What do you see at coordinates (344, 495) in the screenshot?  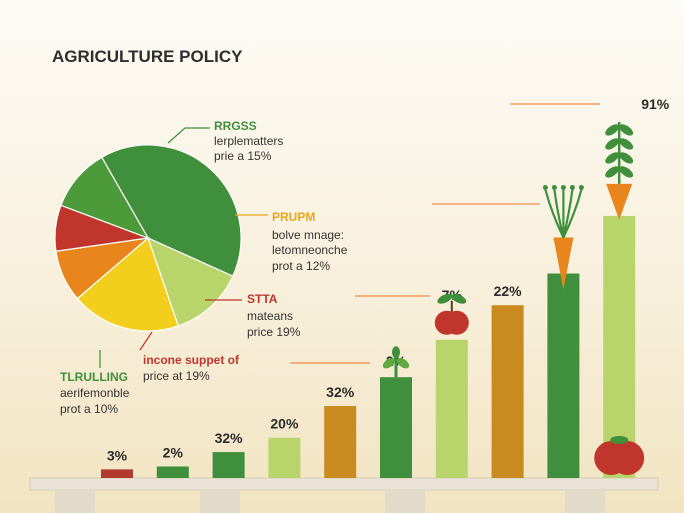 I see `chart-baseline` at bounding box center [344, 495].